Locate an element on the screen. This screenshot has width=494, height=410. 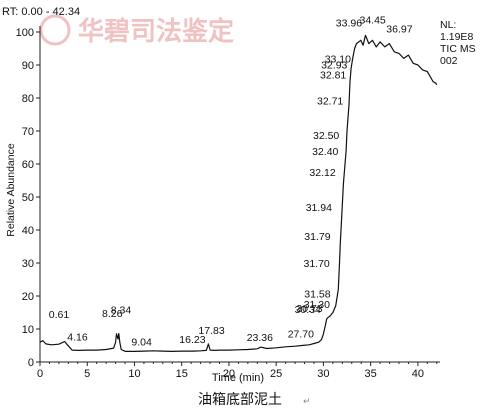
y-axis-label: Relative Abundance is located at coordinates (11, 190).